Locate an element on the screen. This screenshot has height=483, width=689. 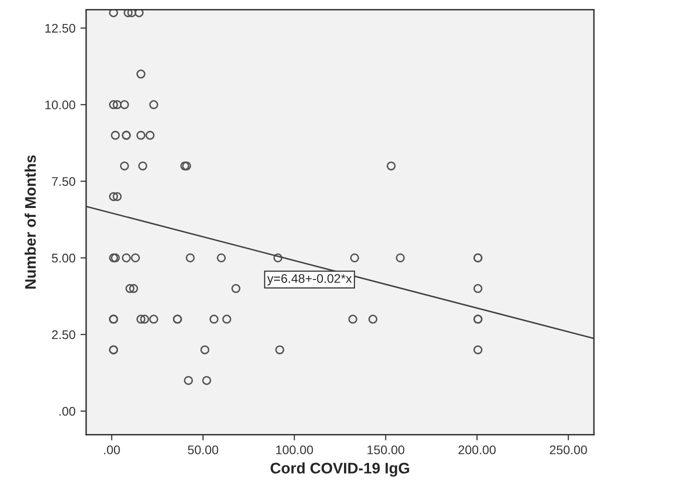
y-tick-label: 10.00 is located at coordinates (60, 105).